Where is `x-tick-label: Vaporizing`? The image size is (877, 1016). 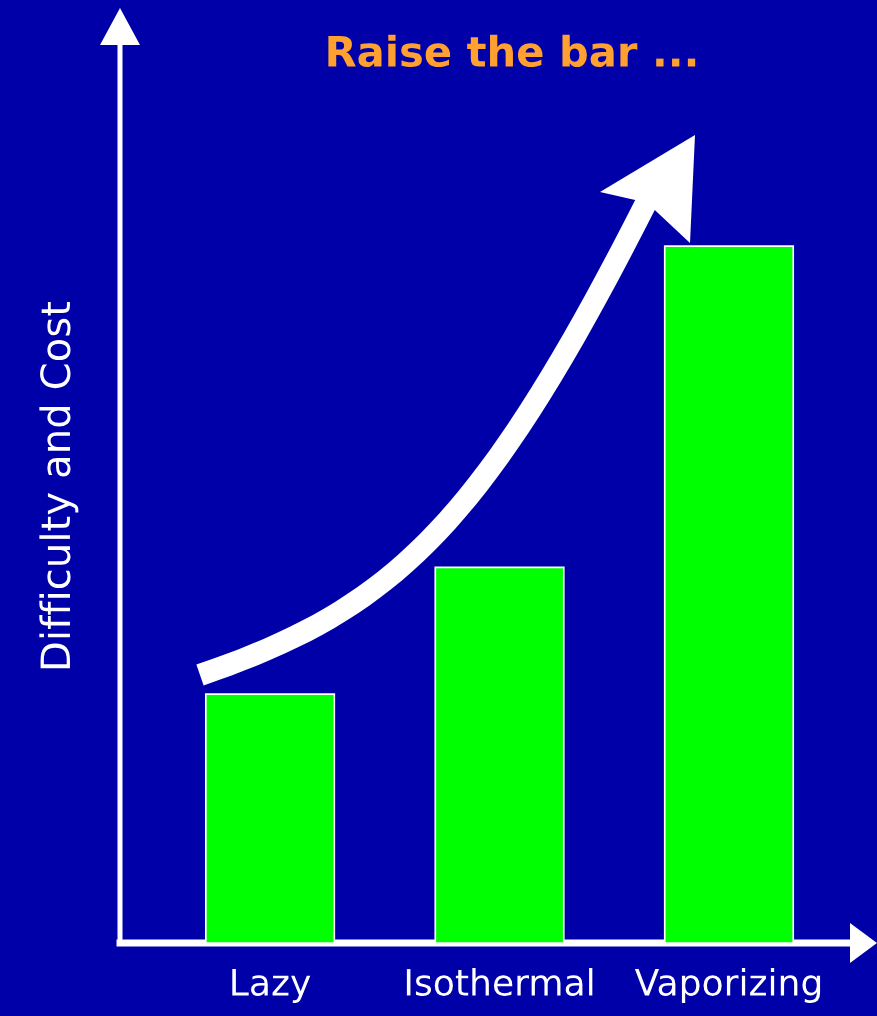 x-tick-label: Vaporizing is located at coordinates (727, 985).